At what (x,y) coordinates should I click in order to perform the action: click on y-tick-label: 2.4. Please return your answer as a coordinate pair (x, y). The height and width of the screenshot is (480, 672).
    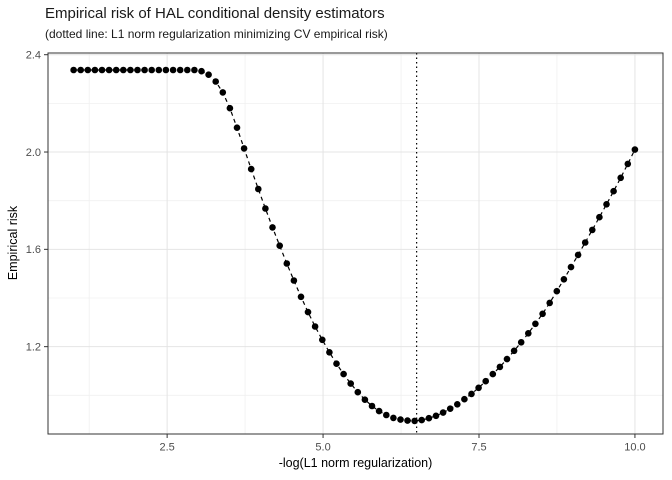
    Looking at the image, I should click on (33, 56).